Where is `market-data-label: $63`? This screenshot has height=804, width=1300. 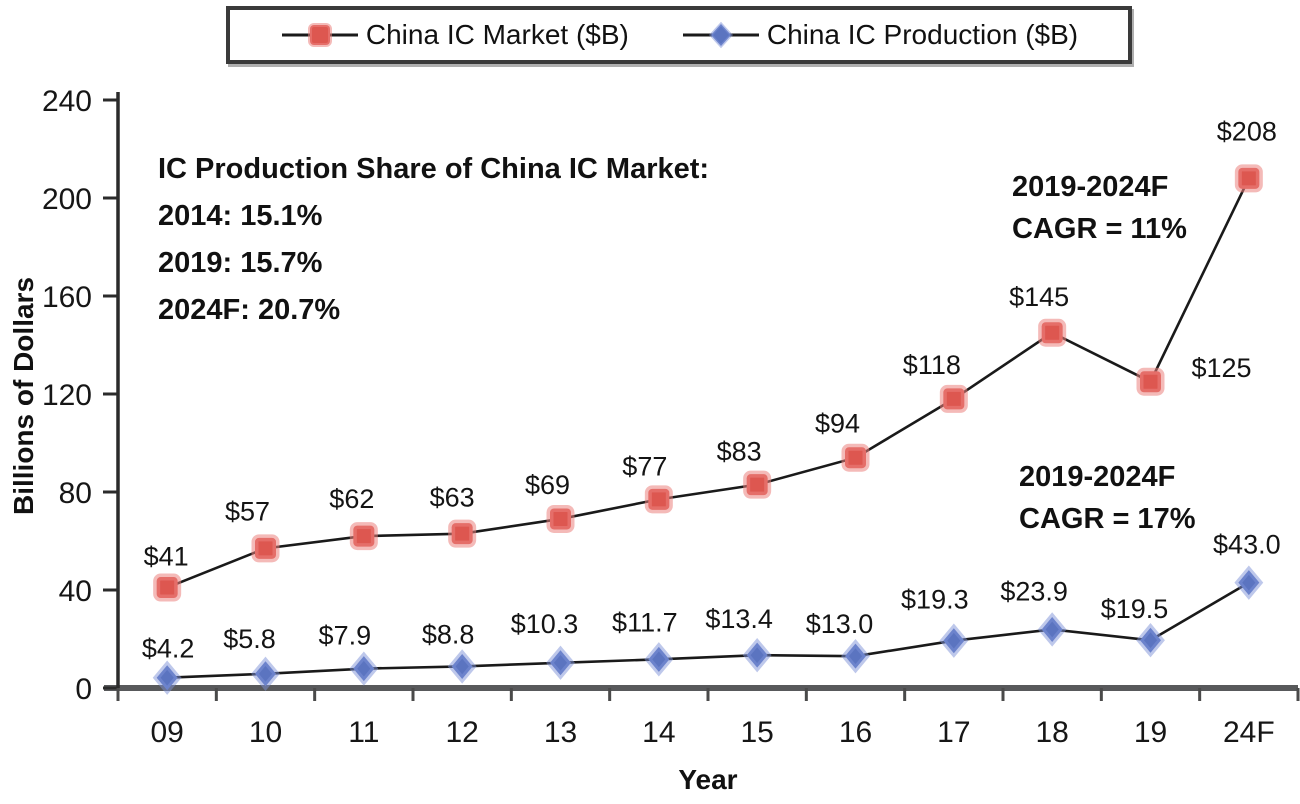 market-data-label: $63 is located at coordinates (452, 498).